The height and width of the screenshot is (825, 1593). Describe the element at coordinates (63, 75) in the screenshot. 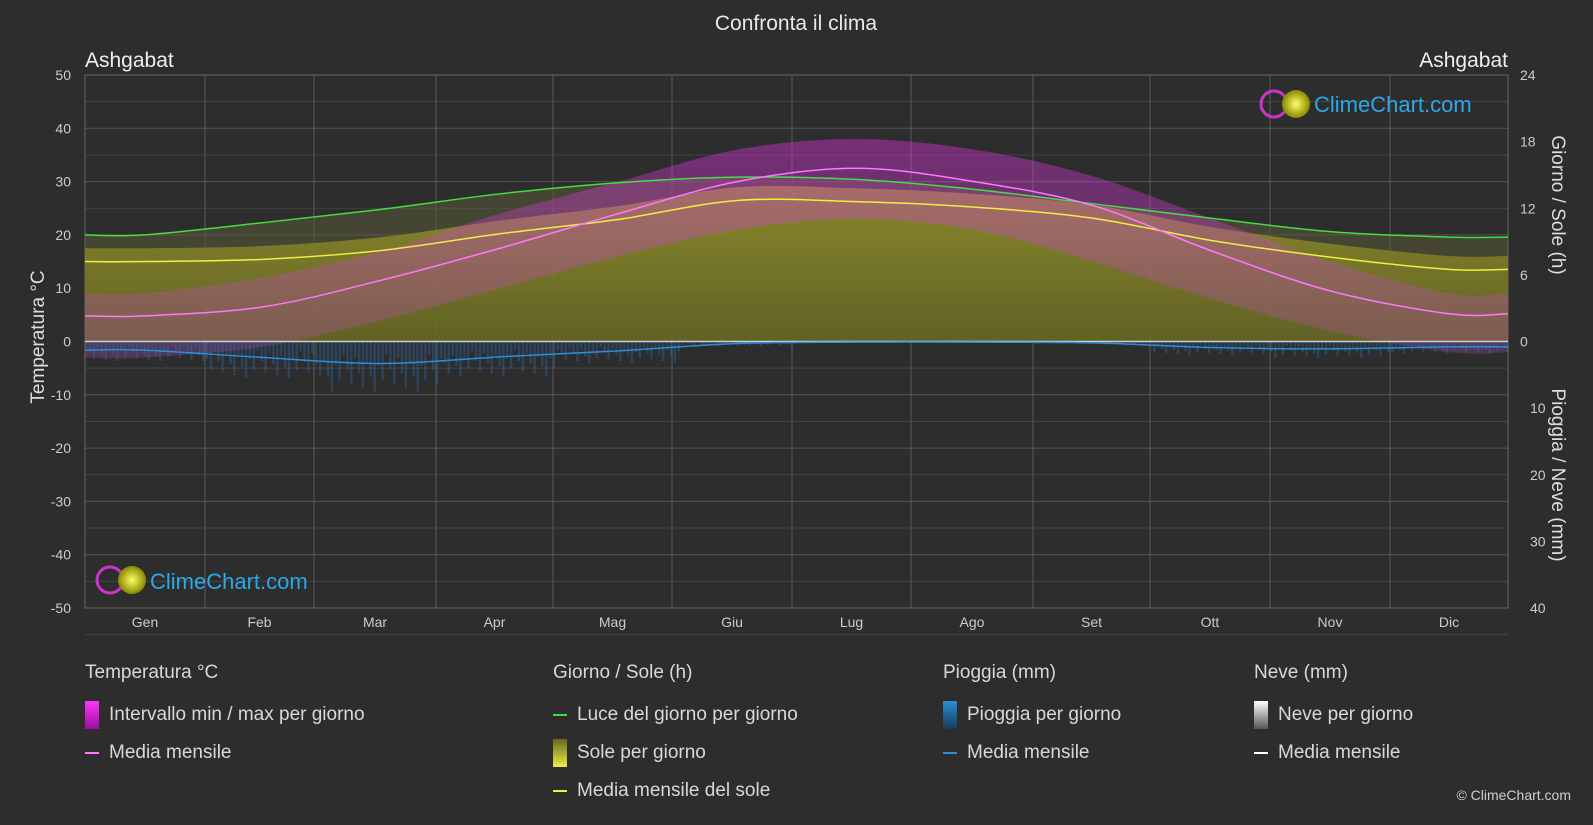

I see `temp-tick-label: 50` at that location.